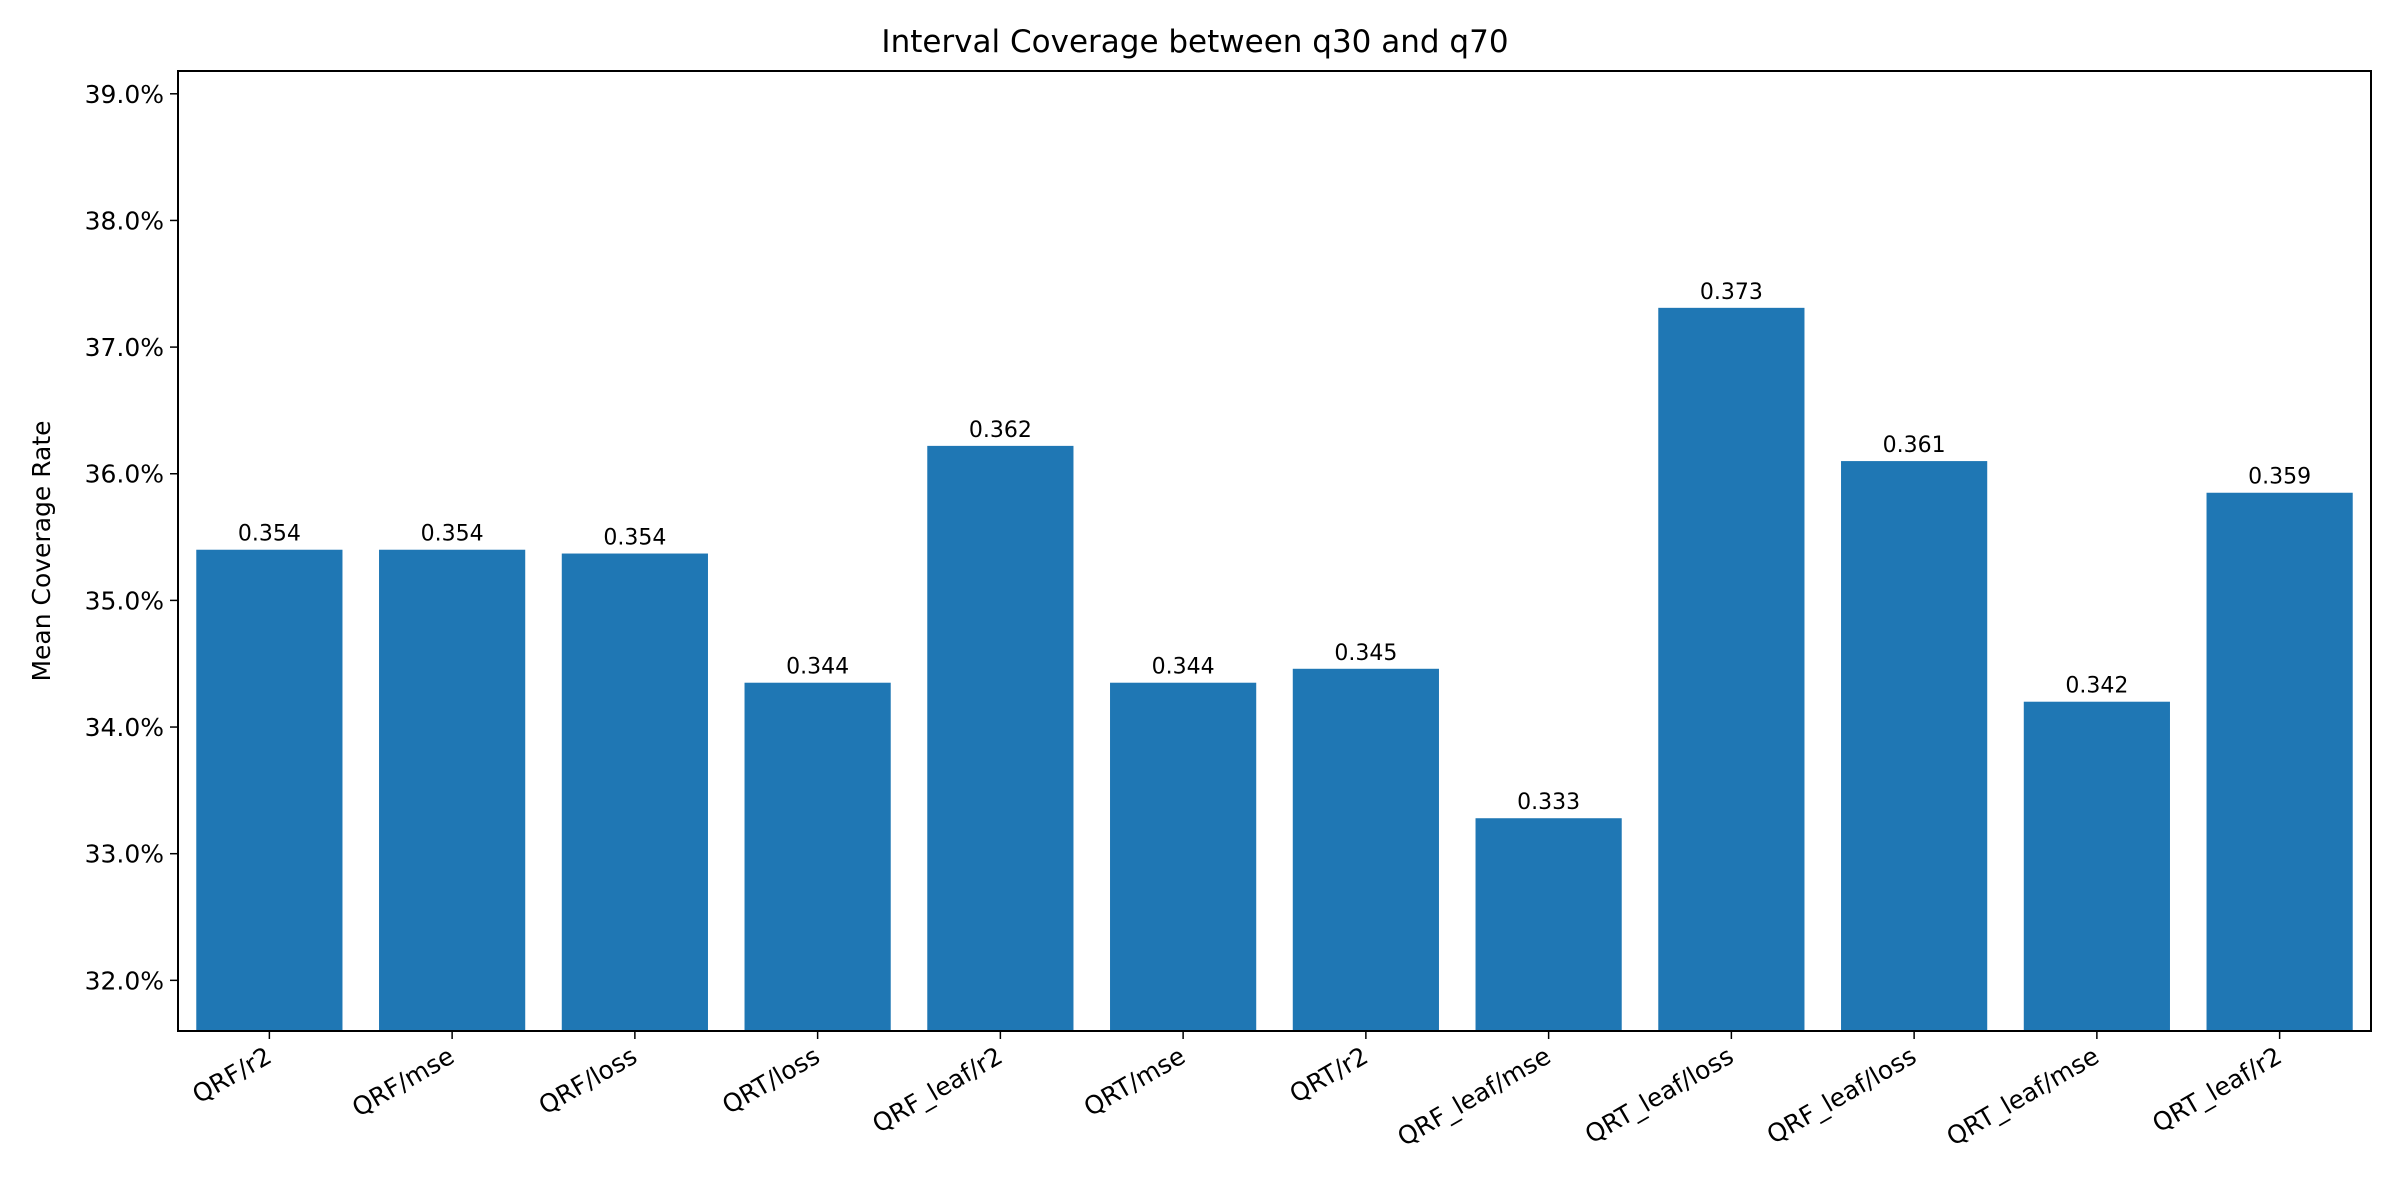 The width and height of the screenshot is (2400, 1200). Describe the element at coordinates (124, 980) in the screenshot. I see `y-tick-label: 32.0%` at that location.